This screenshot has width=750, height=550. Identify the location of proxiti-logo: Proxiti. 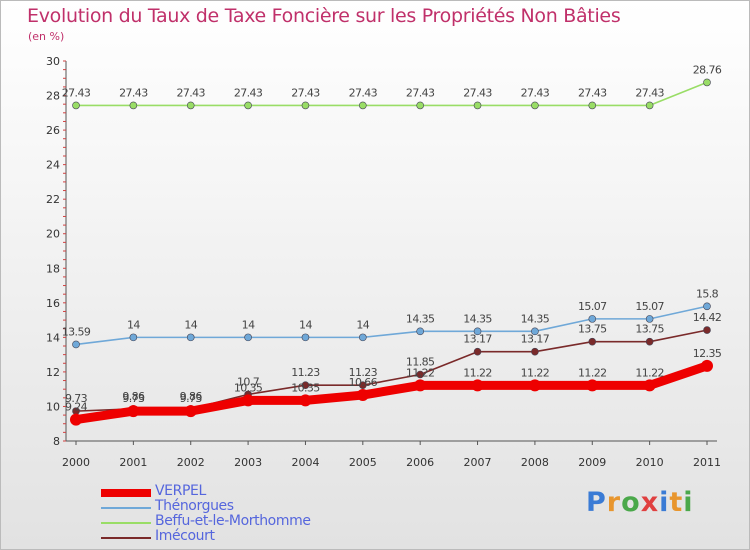
(640, 502).